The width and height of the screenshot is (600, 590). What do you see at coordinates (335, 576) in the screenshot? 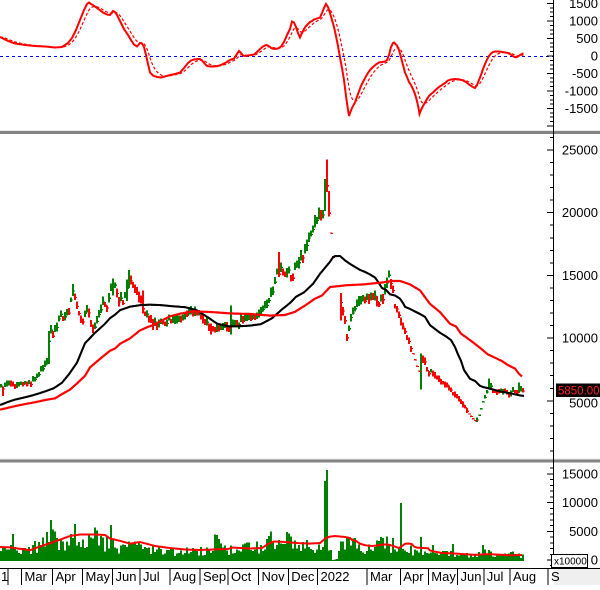
I see `svg-text: 2022` at bounding box center [335, 576].